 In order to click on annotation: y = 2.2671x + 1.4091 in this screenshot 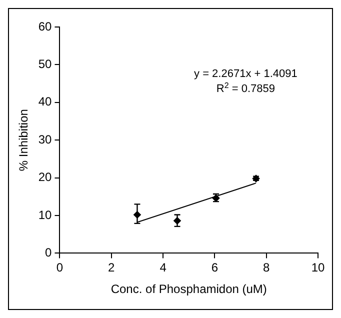, I will do `click(246, 74)`.